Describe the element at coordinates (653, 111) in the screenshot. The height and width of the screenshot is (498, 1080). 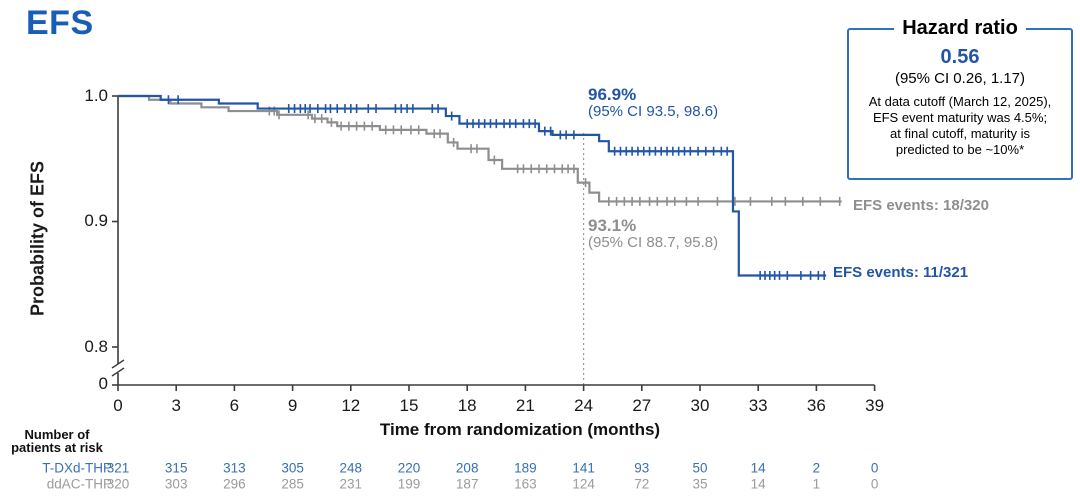
I see `tdxd-24mo-ci: (95% CI 93.5, 98.6)` at that location.